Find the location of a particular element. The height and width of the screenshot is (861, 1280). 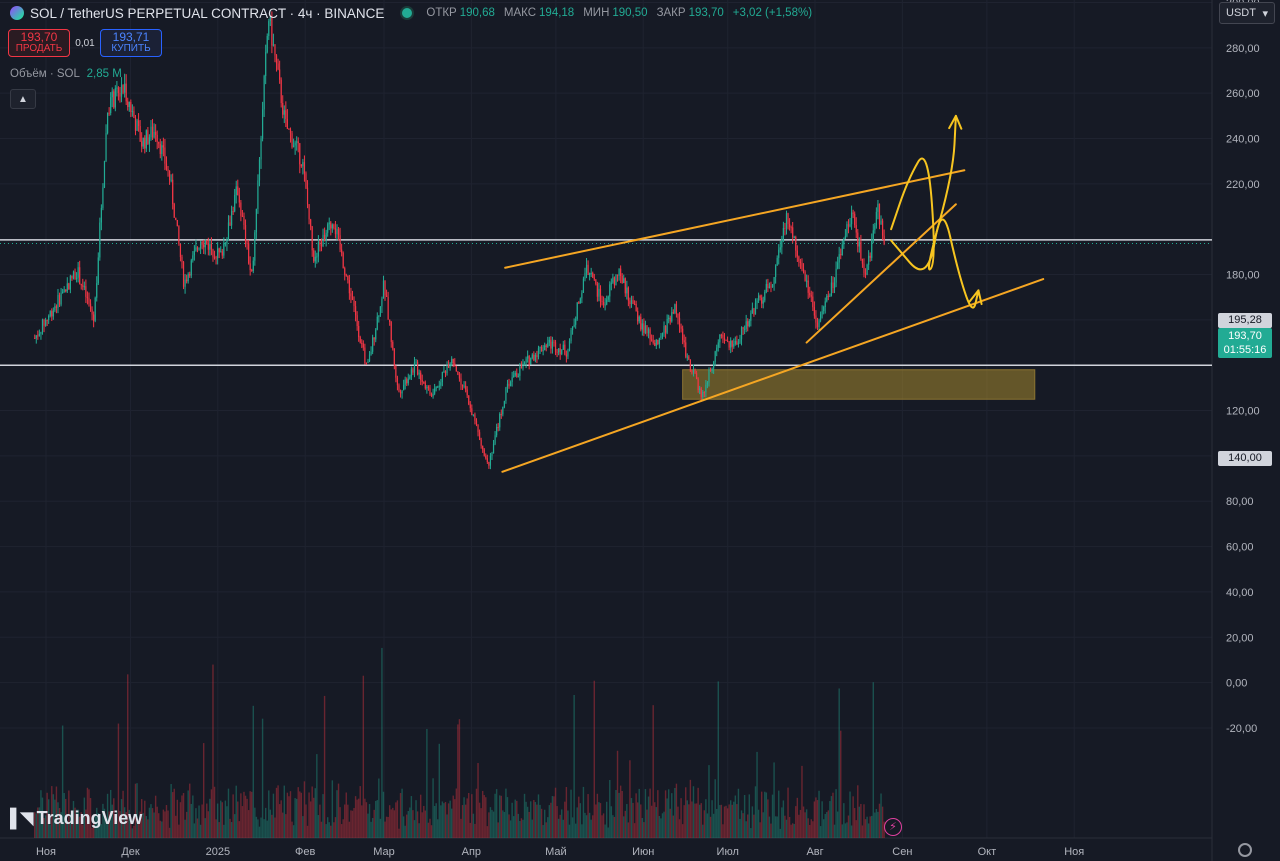

x-tick-label: Мар is located at coordinates (384, 852).